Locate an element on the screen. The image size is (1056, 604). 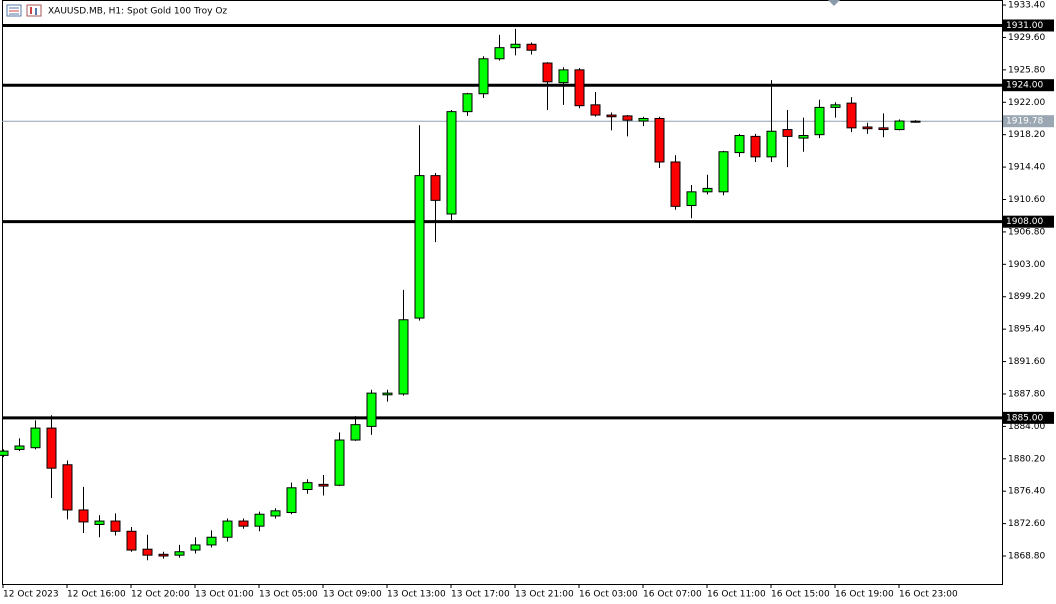
last-price-tag is located at coordinates (1028, 121).